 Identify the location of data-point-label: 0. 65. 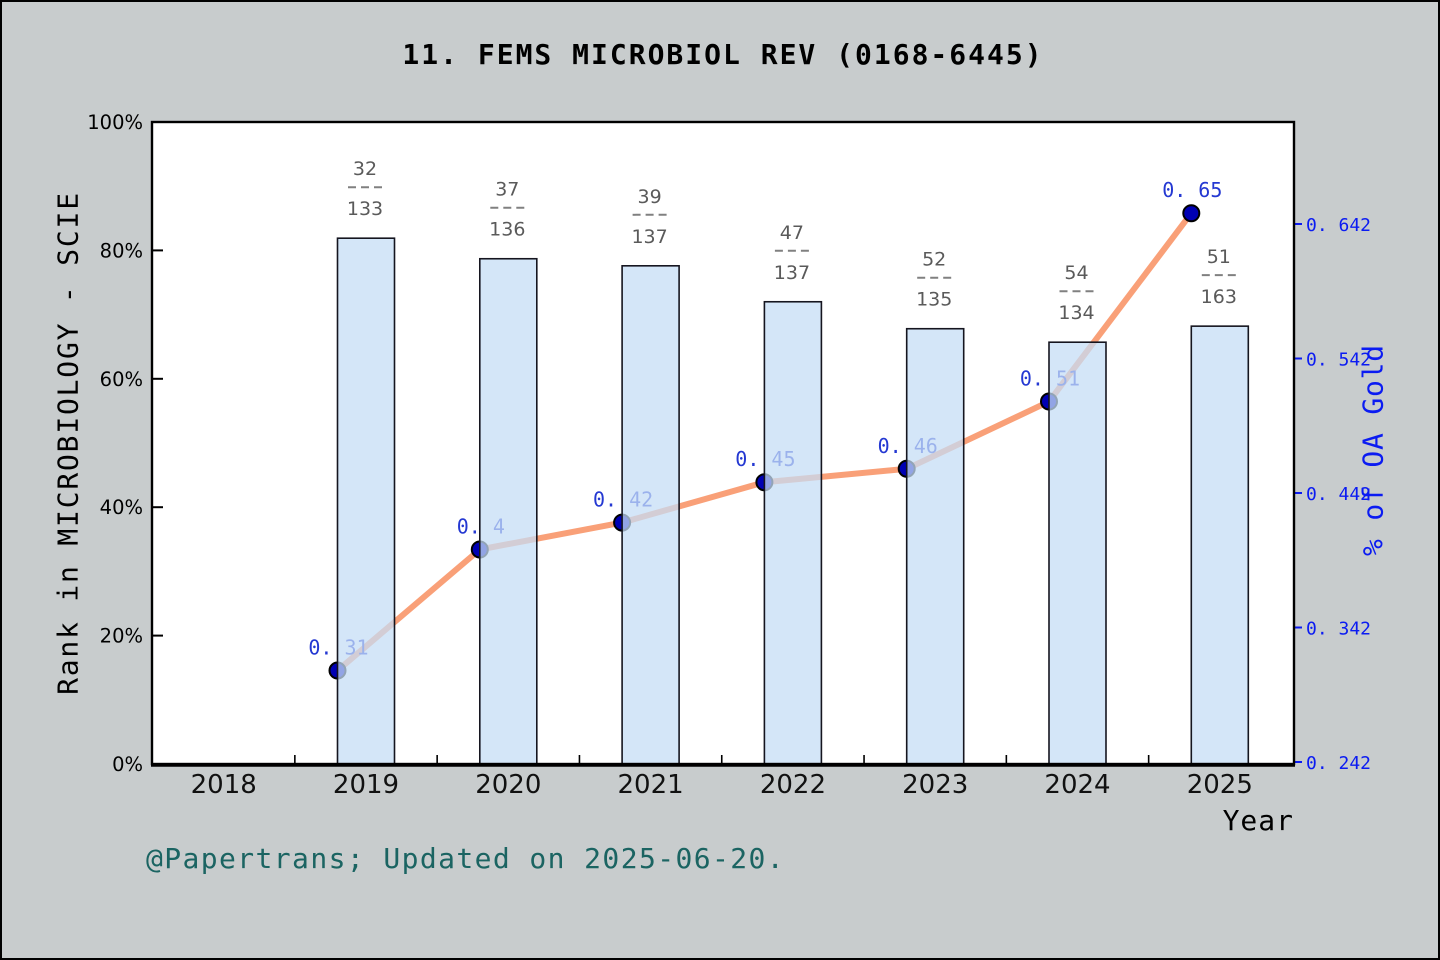
(1192, 190).